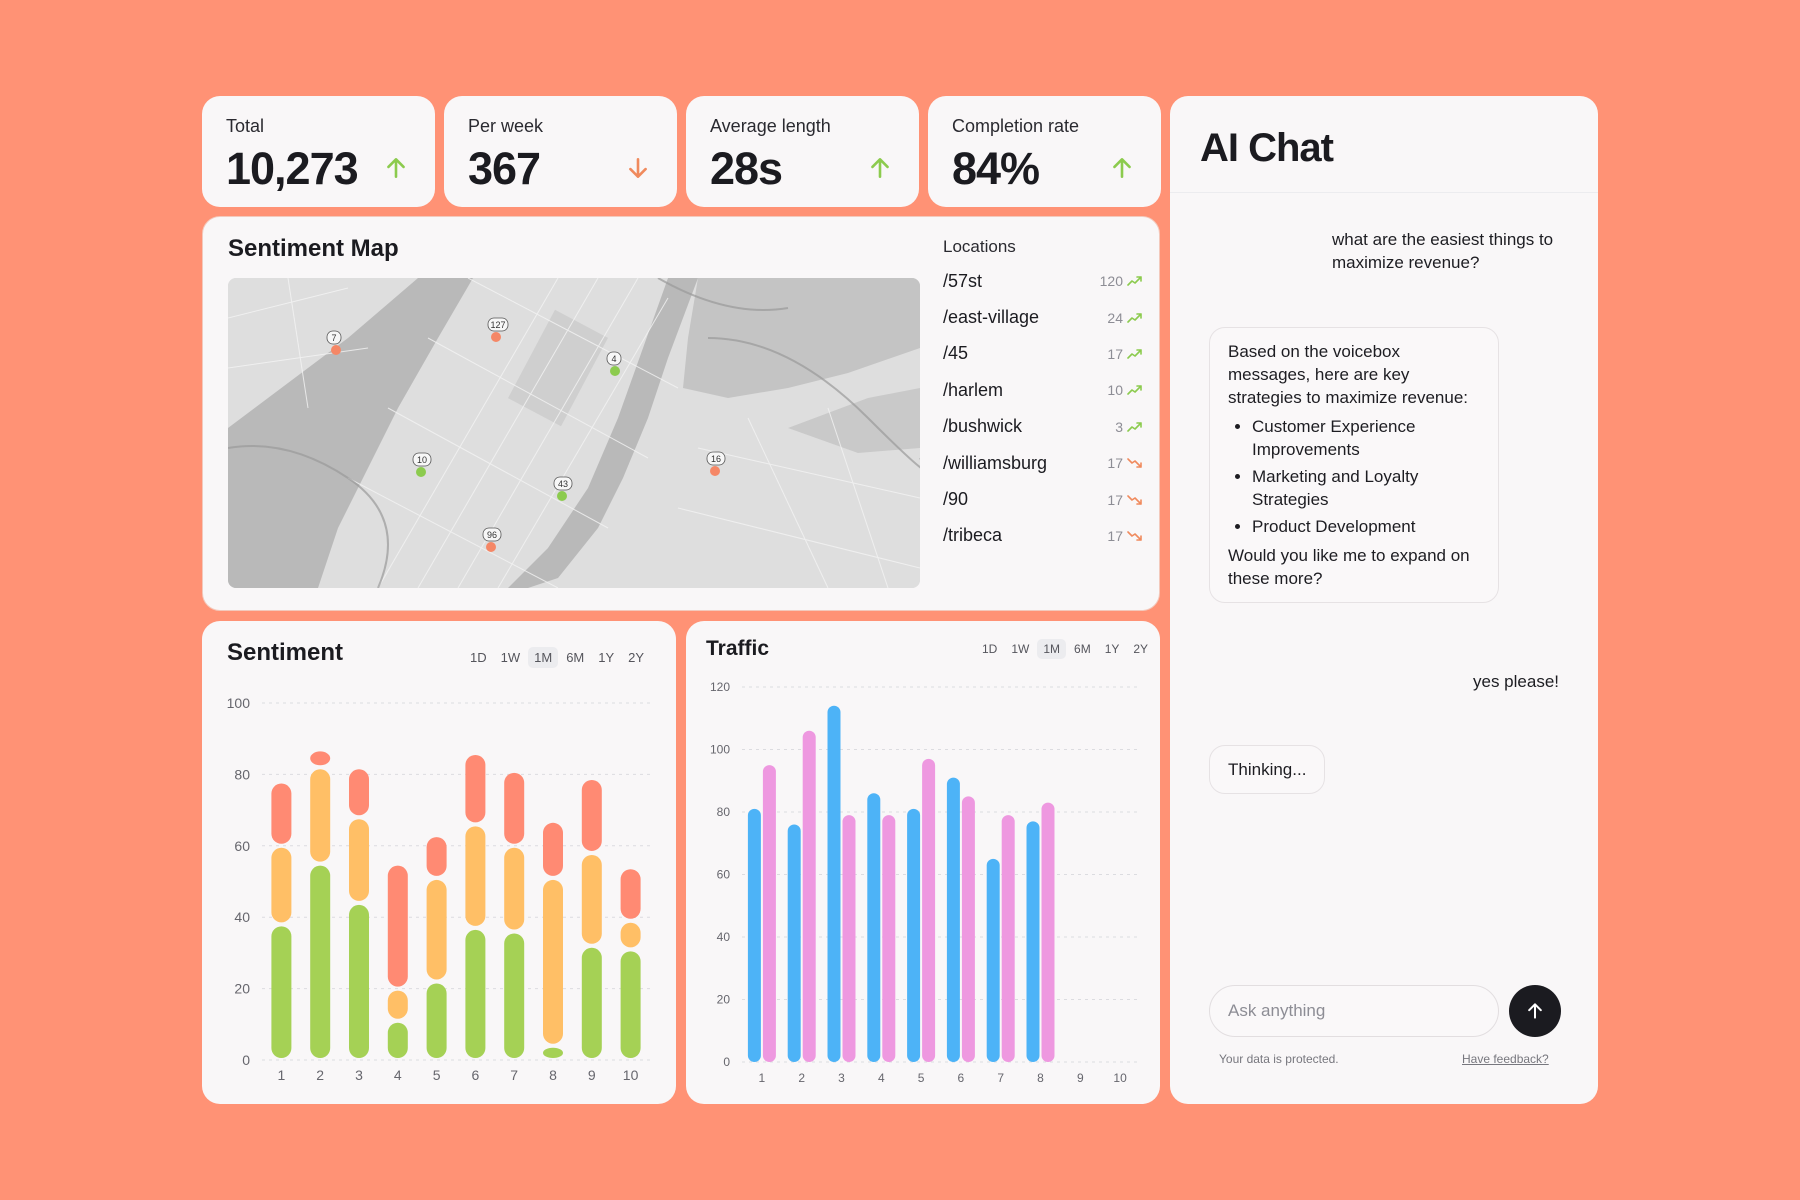 This screenshot has height=1200, width=1800. Describe the element at coordinates (1043, 281) in the screenshot. I see `location-row: /57st 120` at that location.